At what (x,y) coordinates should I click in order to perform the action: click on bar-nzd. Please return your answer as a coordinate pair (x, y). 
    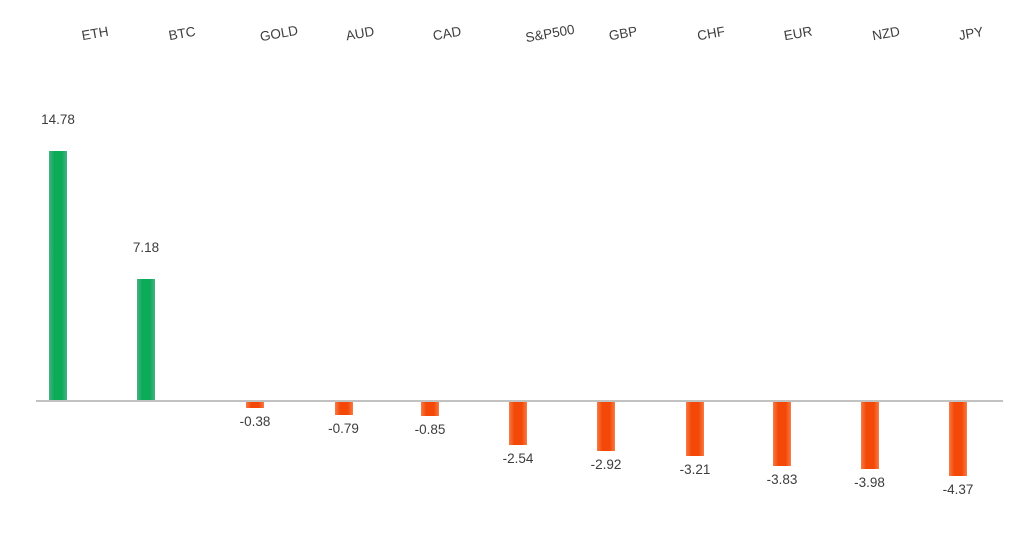
    Looking at the image, I should click on (869, 435).